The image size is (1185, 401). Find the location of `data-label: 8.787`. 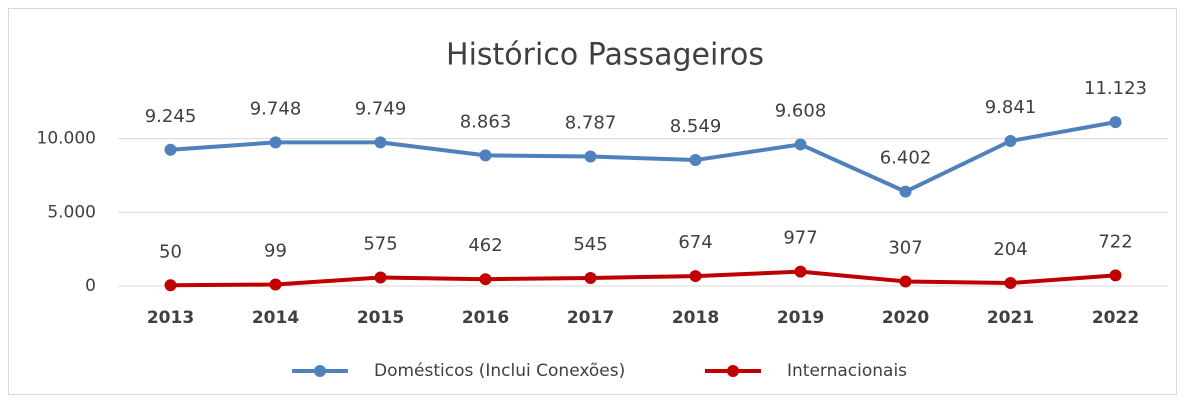

data-label: 8.787 is located at coordinates (591, 123).